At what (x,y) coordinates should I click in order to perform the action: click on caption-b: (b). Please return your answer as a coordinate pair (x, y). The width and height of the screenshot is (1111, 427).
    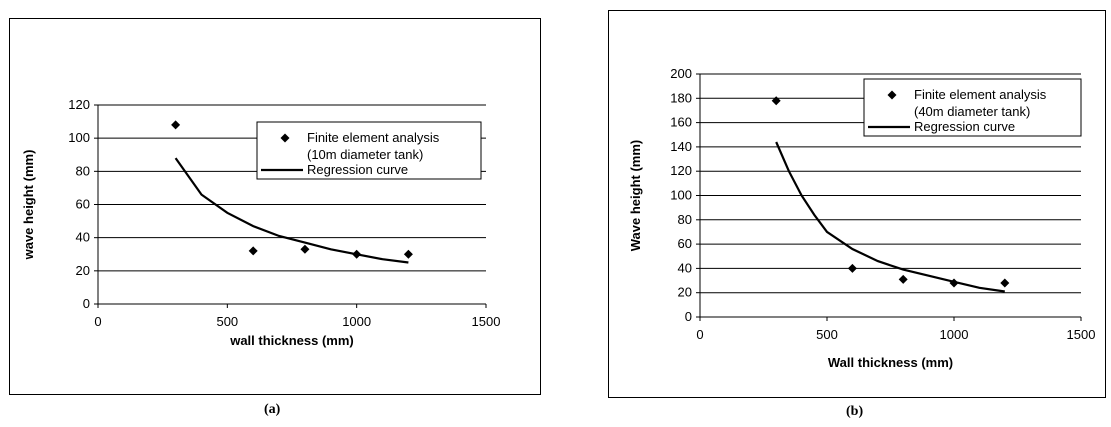
    Looking at the image, I should click on (855, 411).